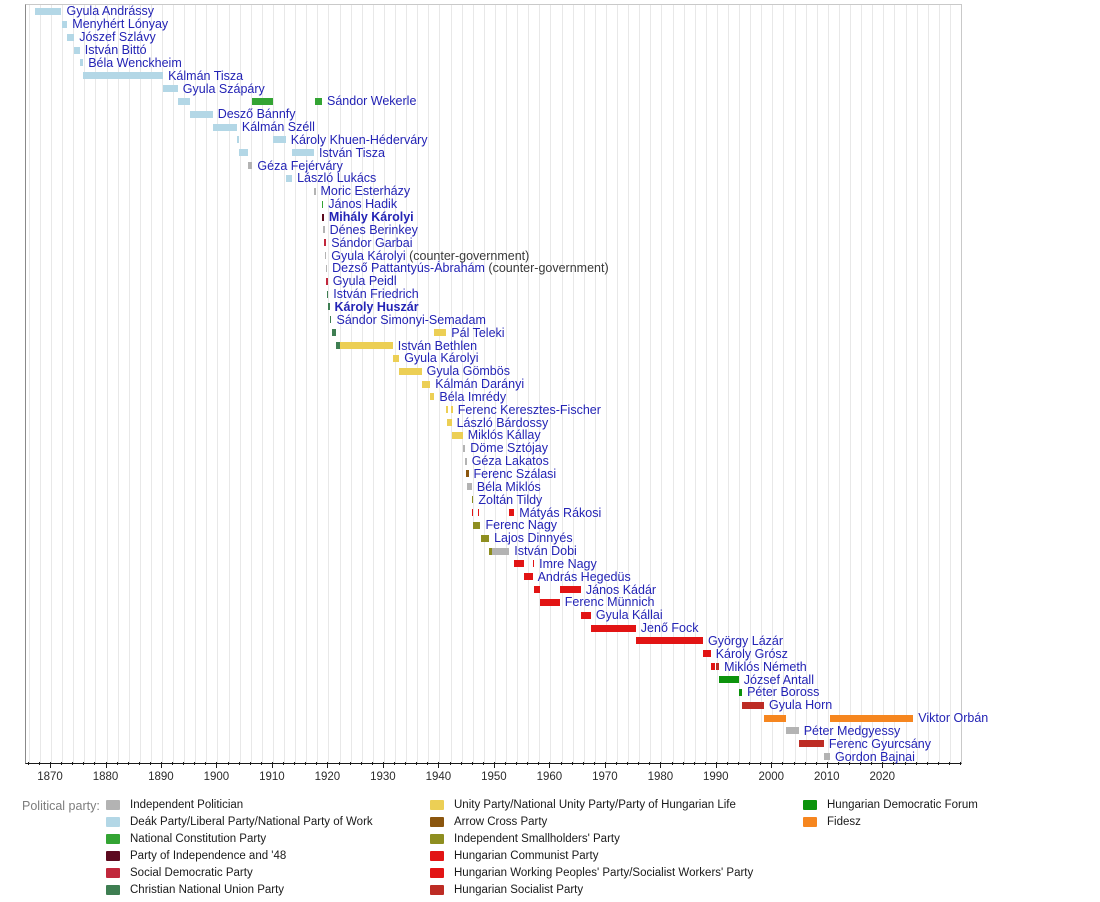  I want to click on legend-item: Fidesz, so click(832, 821).